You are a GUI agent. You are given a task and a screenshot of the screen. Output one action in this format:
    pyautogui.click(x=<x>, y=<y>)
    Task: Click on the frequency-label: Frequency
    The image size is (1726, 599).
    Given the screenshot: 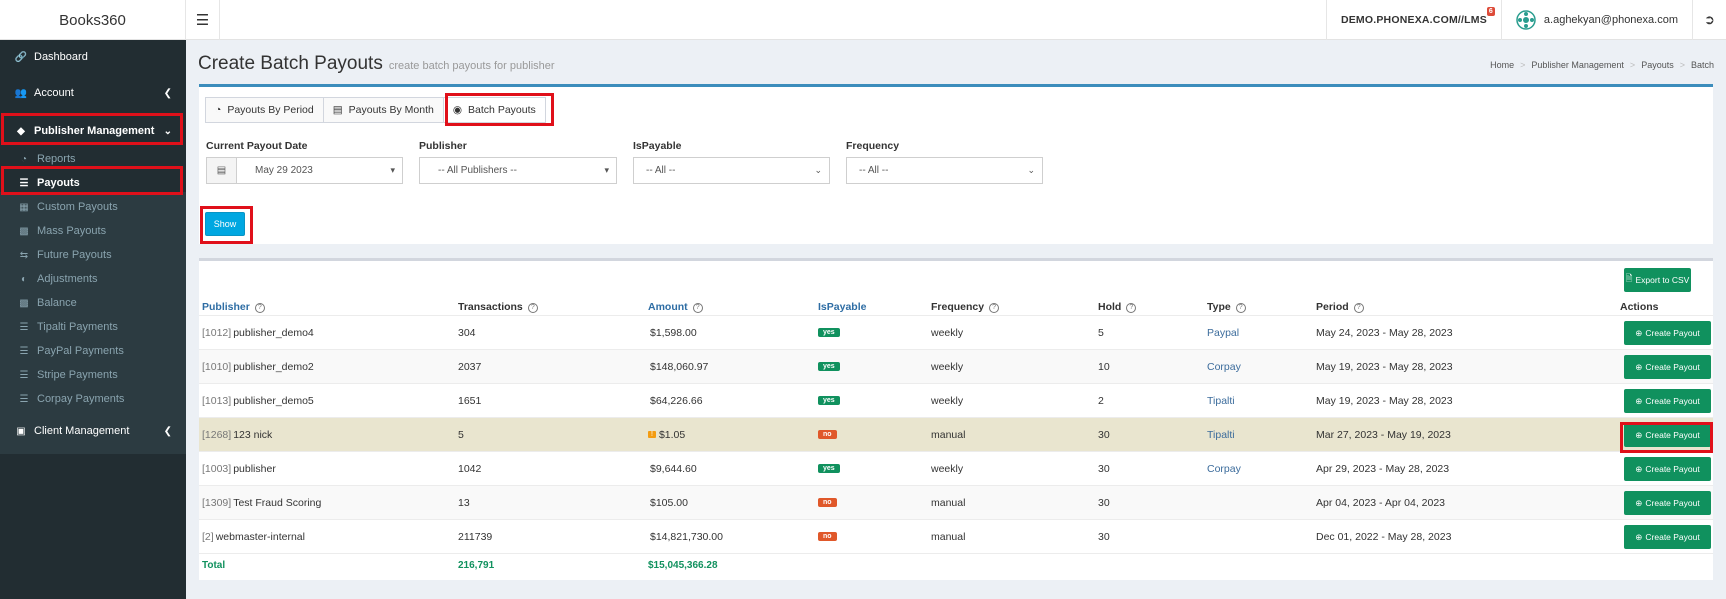 What is the action you would take?
    pyautogui.click(x=873, y=146)
    